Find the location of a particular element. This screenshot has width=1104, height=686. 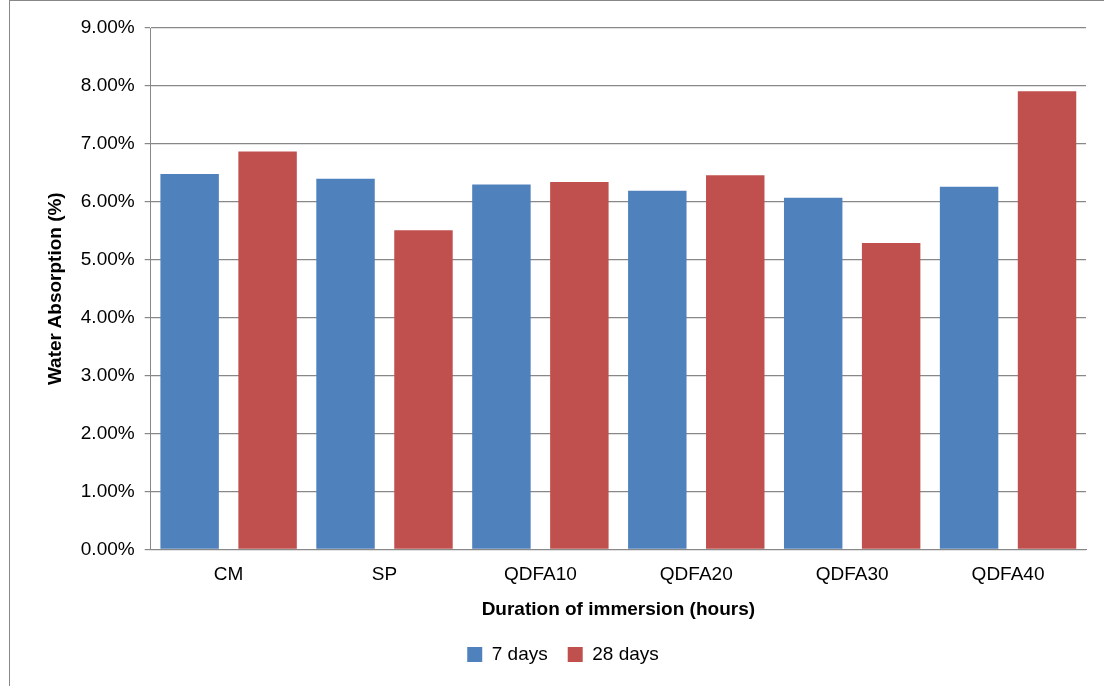

x-tick-label: CM is located at coordinates (228, 574).